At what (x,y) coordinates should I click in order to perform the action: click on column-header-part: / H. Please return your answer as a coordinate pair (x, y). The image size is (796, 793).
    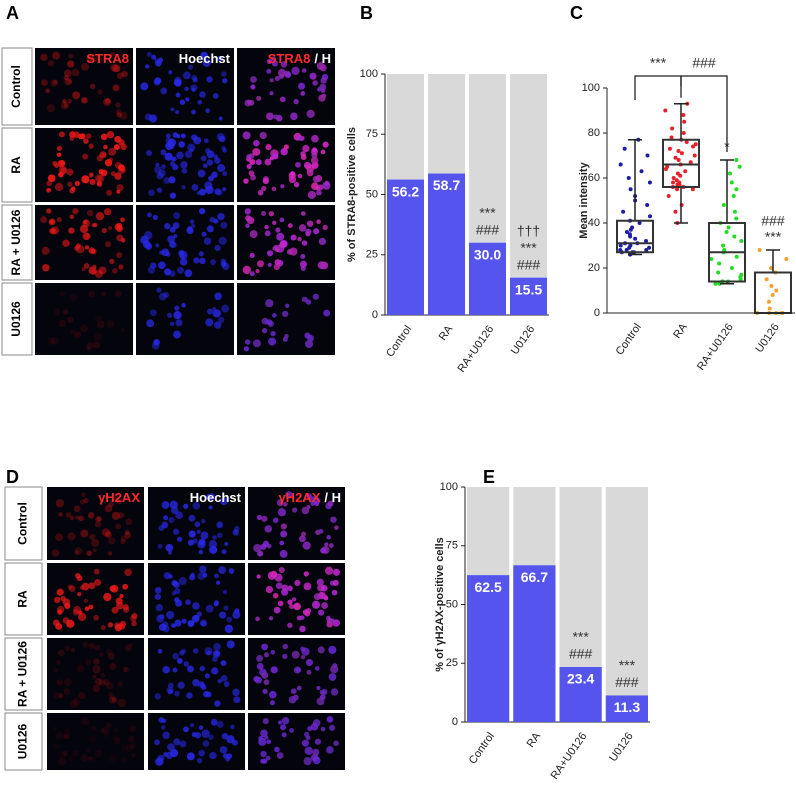
    Looking at the image, I should click on (332, 497).